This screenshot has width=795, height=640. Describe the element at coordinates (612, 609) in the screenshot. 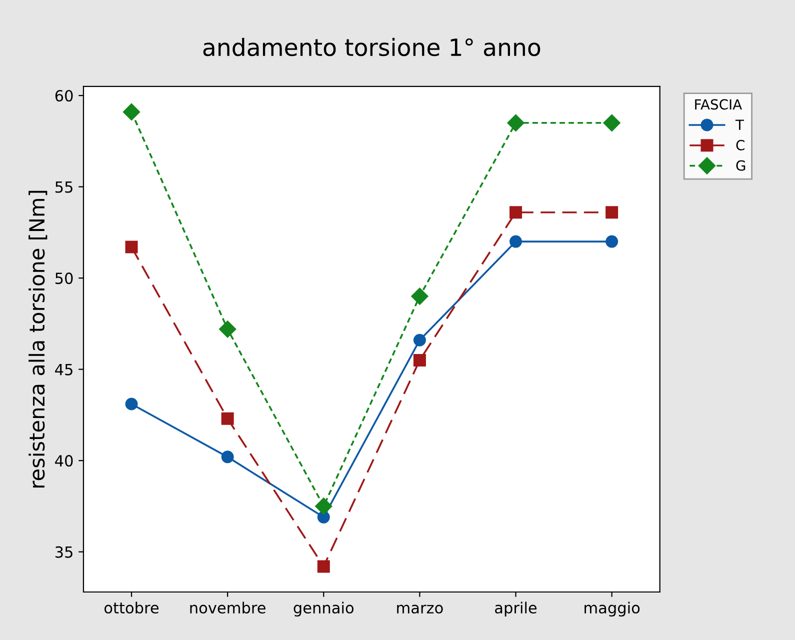

I see `x-tick-label: maggio` at that location.